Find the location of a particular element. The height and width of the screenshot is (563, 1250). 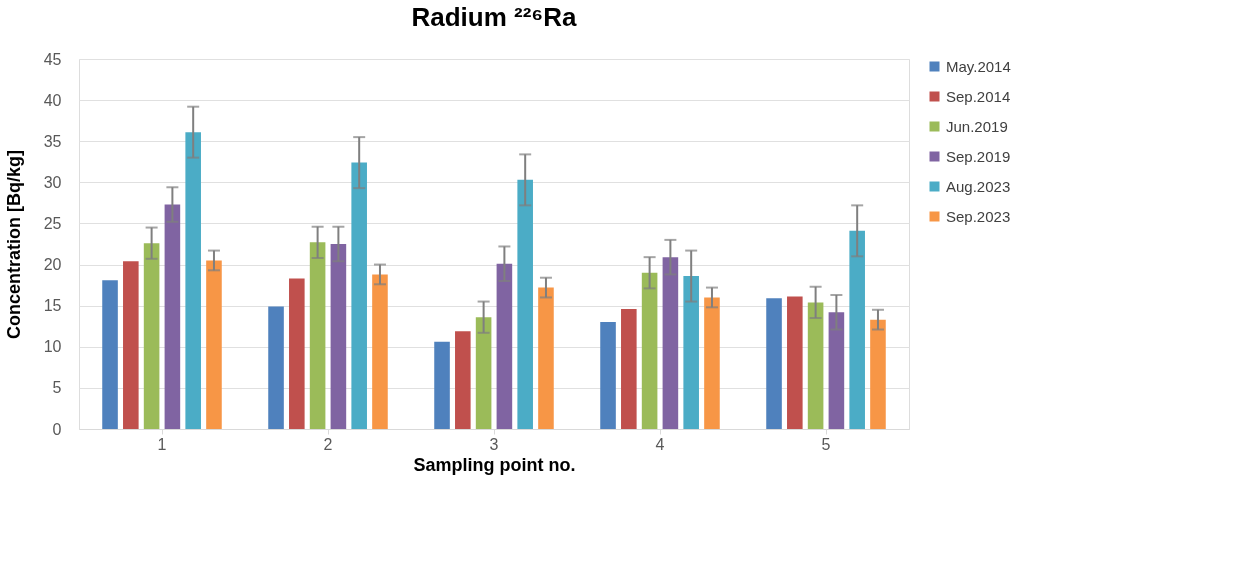

legend-label: May.2014 is located at coordinates (978, 66).